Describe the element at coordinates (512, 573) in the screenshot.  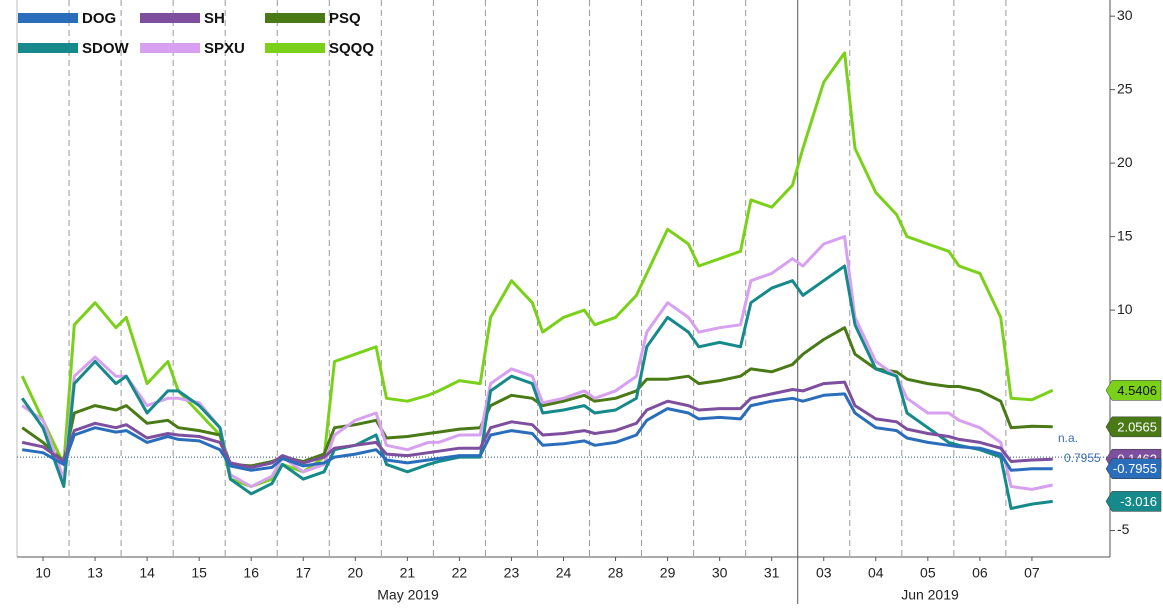
I see `x-tick-label: 23` at that location.